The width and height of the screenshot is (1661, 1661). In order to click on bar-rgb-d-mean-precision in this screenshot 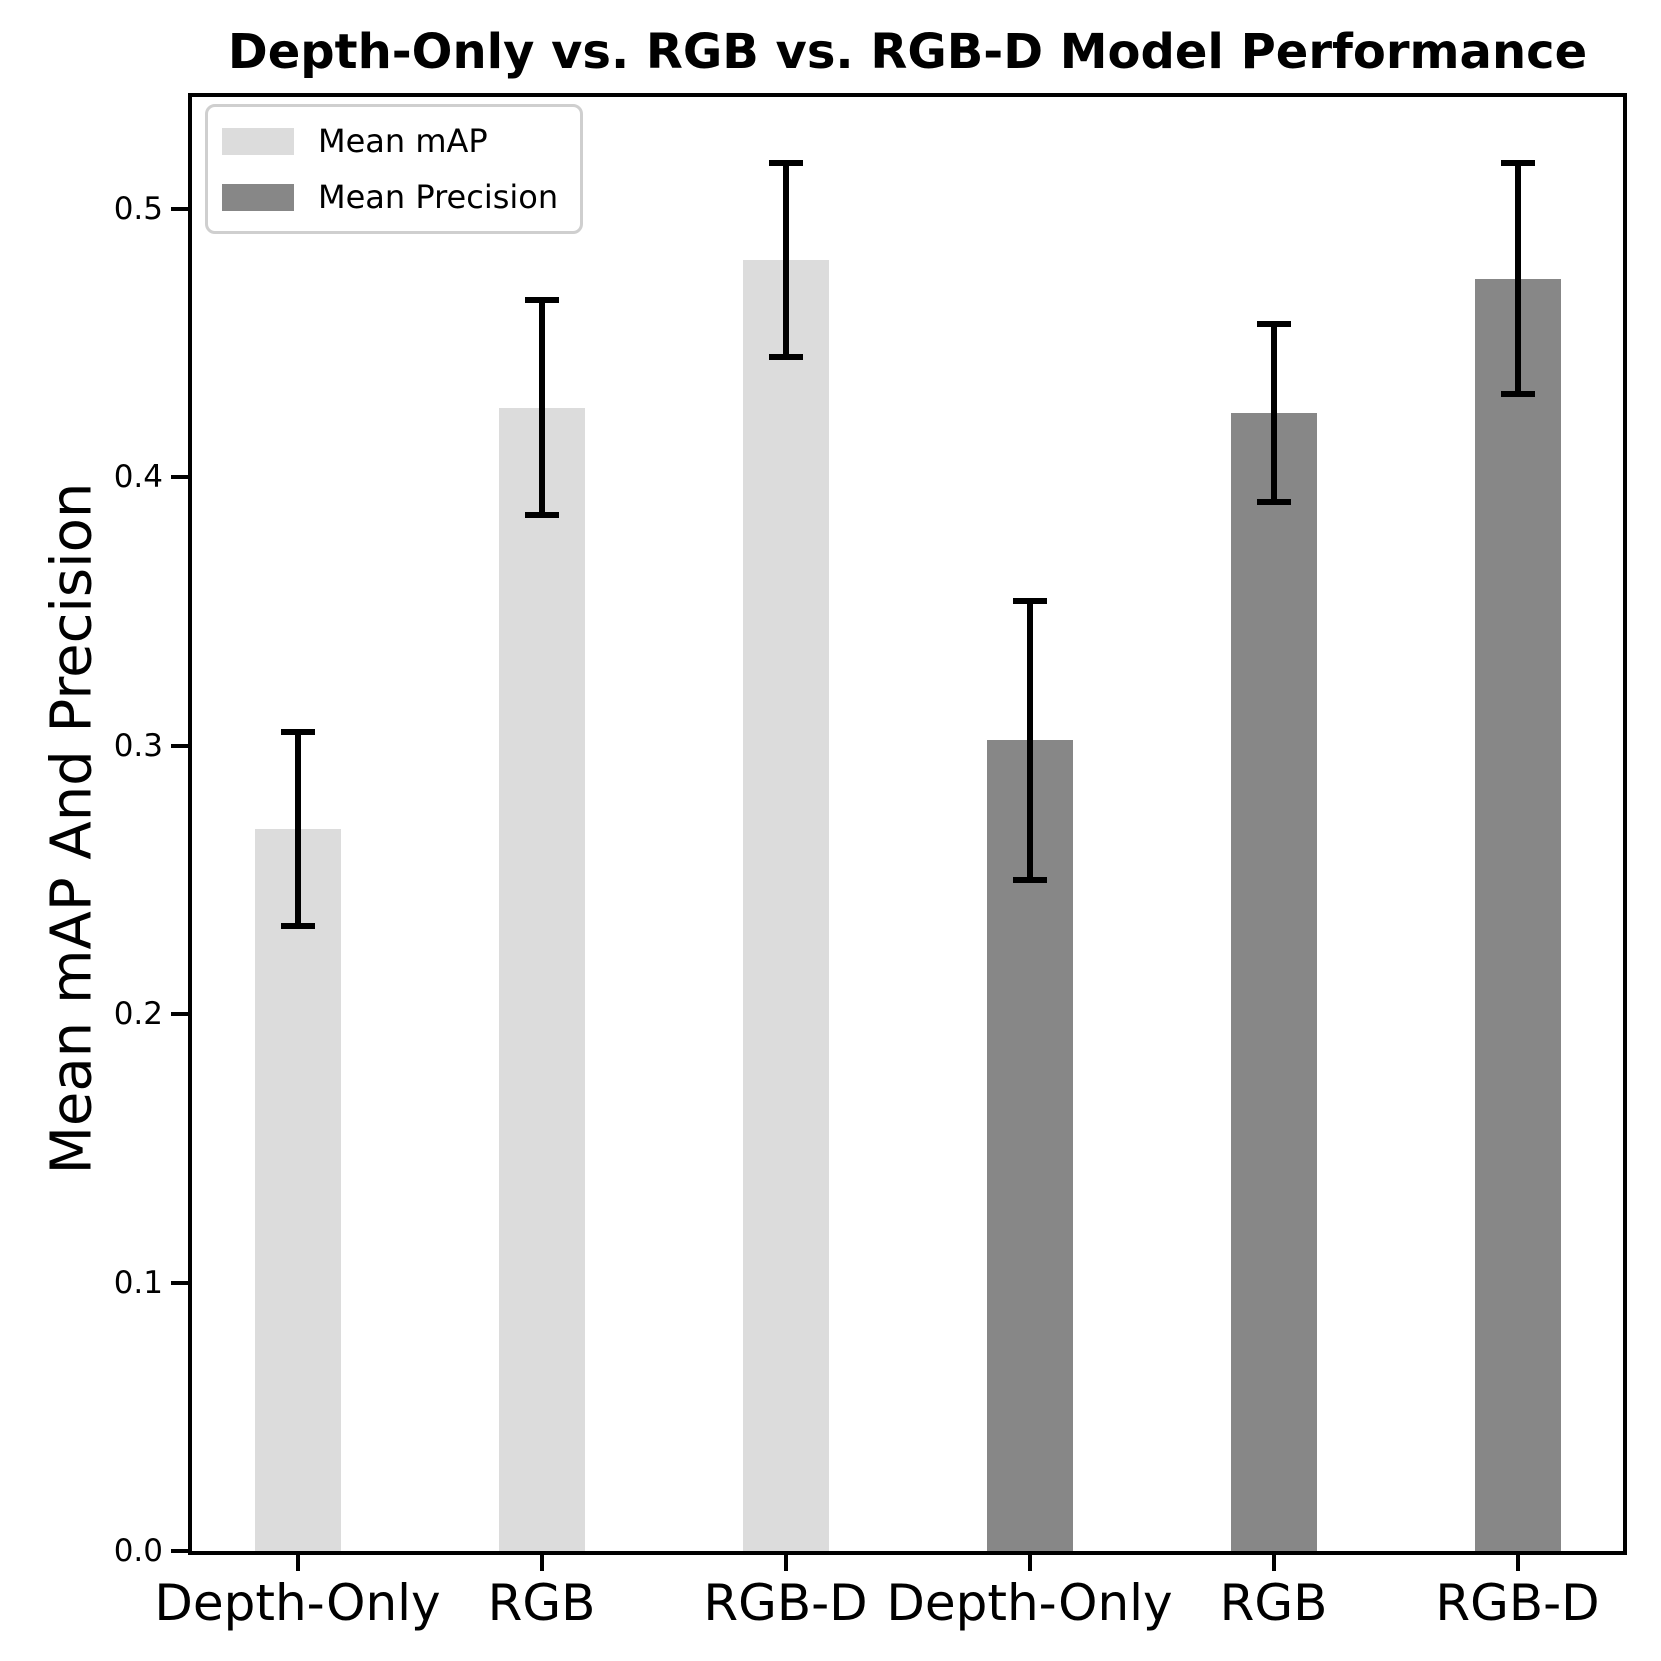, I will do `click(1517, 914)`.